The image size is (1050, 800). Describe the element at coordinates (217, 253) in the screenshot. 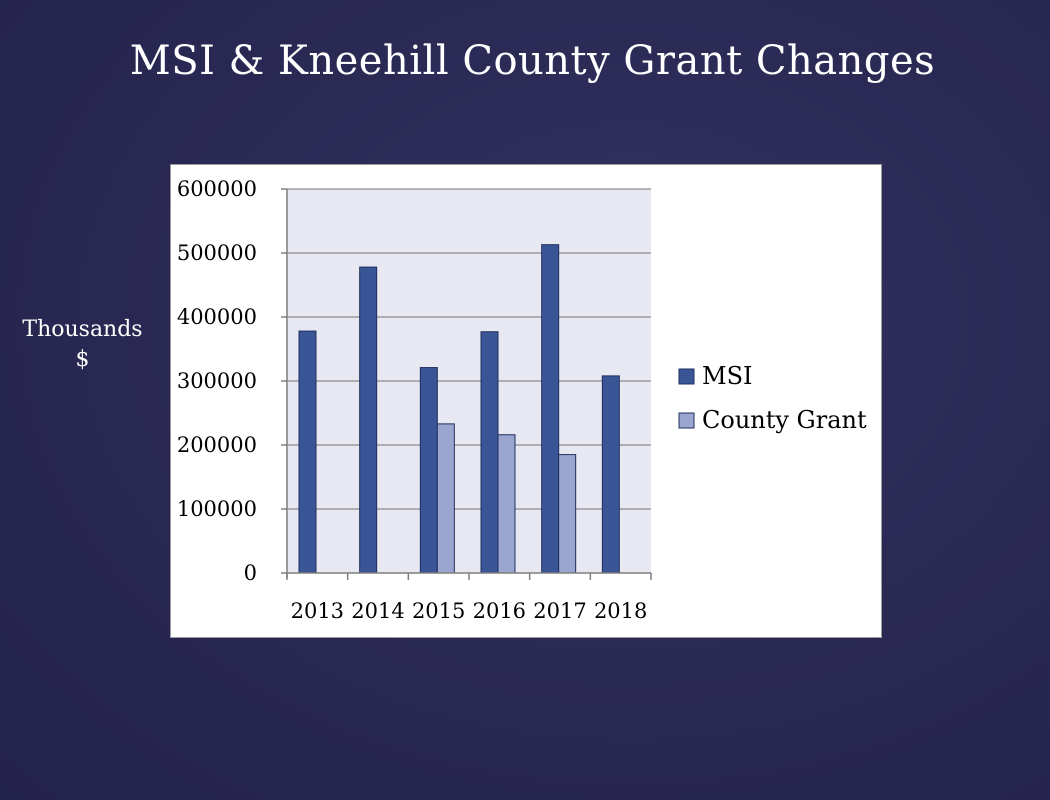

I see `y-tick-label: 500000` at that location.